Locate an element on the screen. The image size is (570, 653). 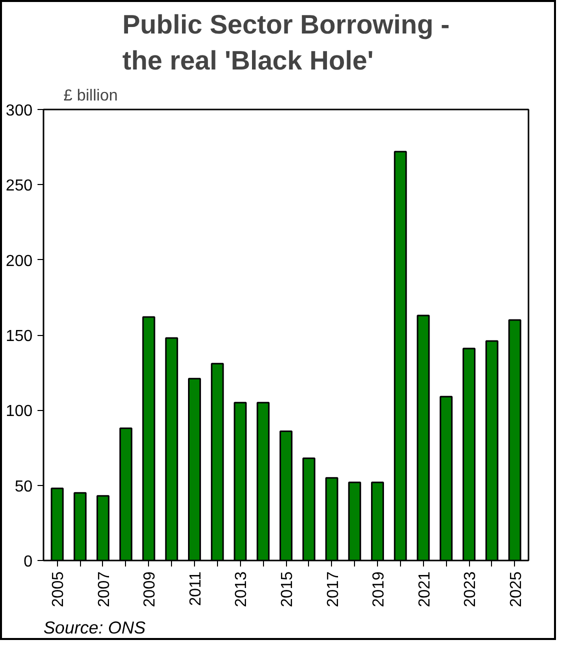
x-tick-label: 2015 is located at coordinates (287, 589).